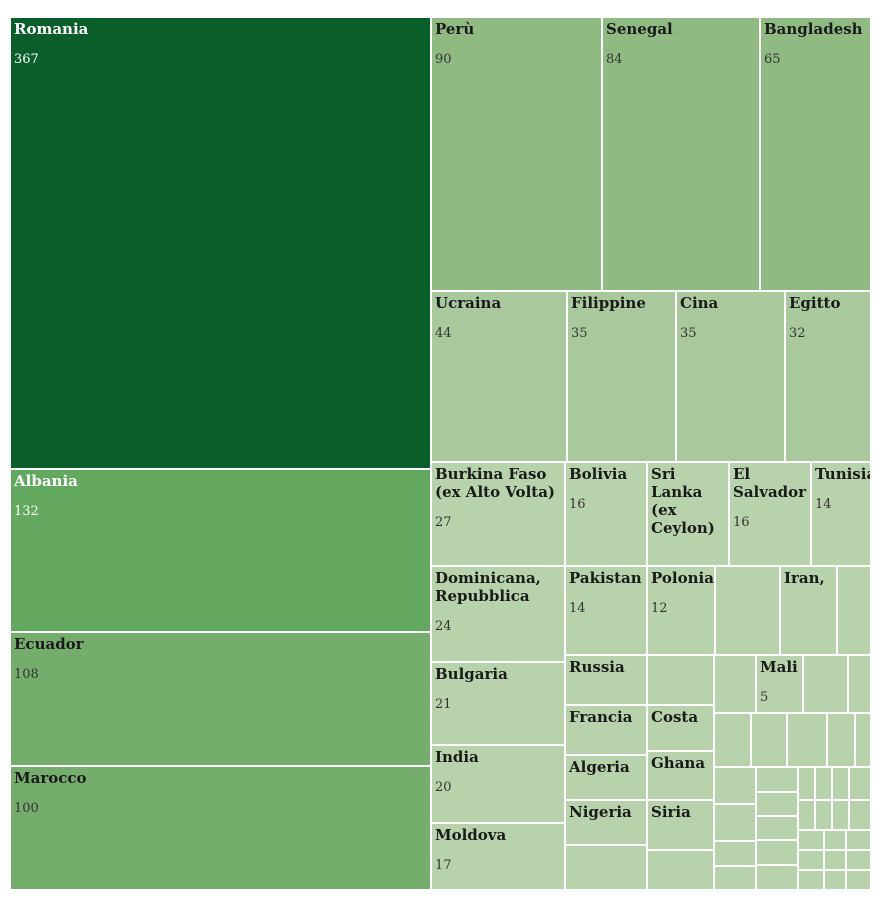  What do you see at coordinates (26, 59) in the screenshot?
I see `tile-value: 367` at bounding box center [26, 59].